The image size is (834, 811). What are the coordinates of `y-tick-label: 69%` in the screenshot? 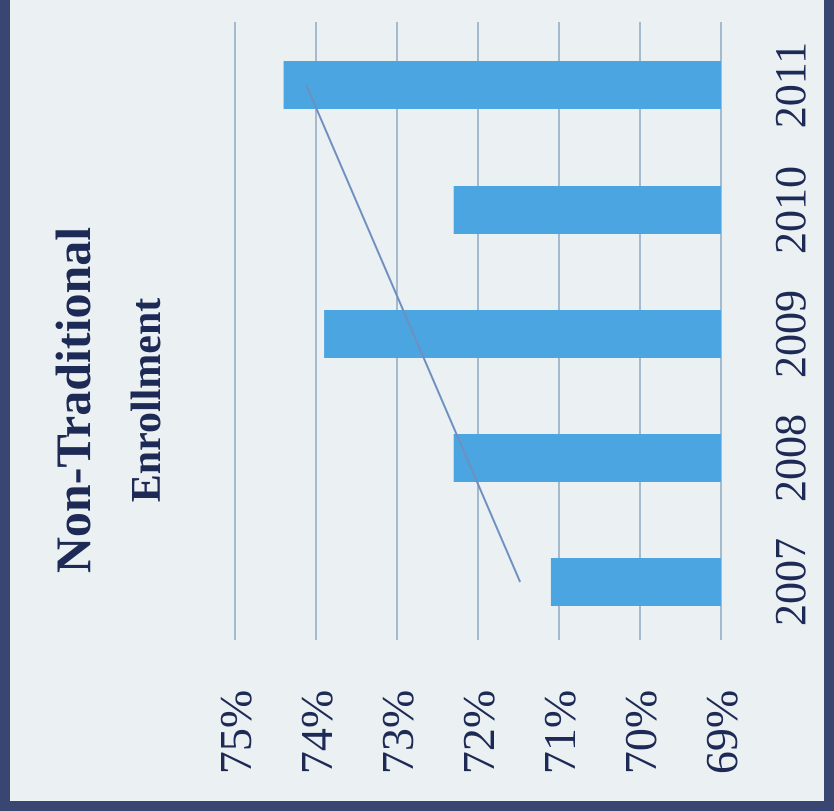 It's located at (721, 732).